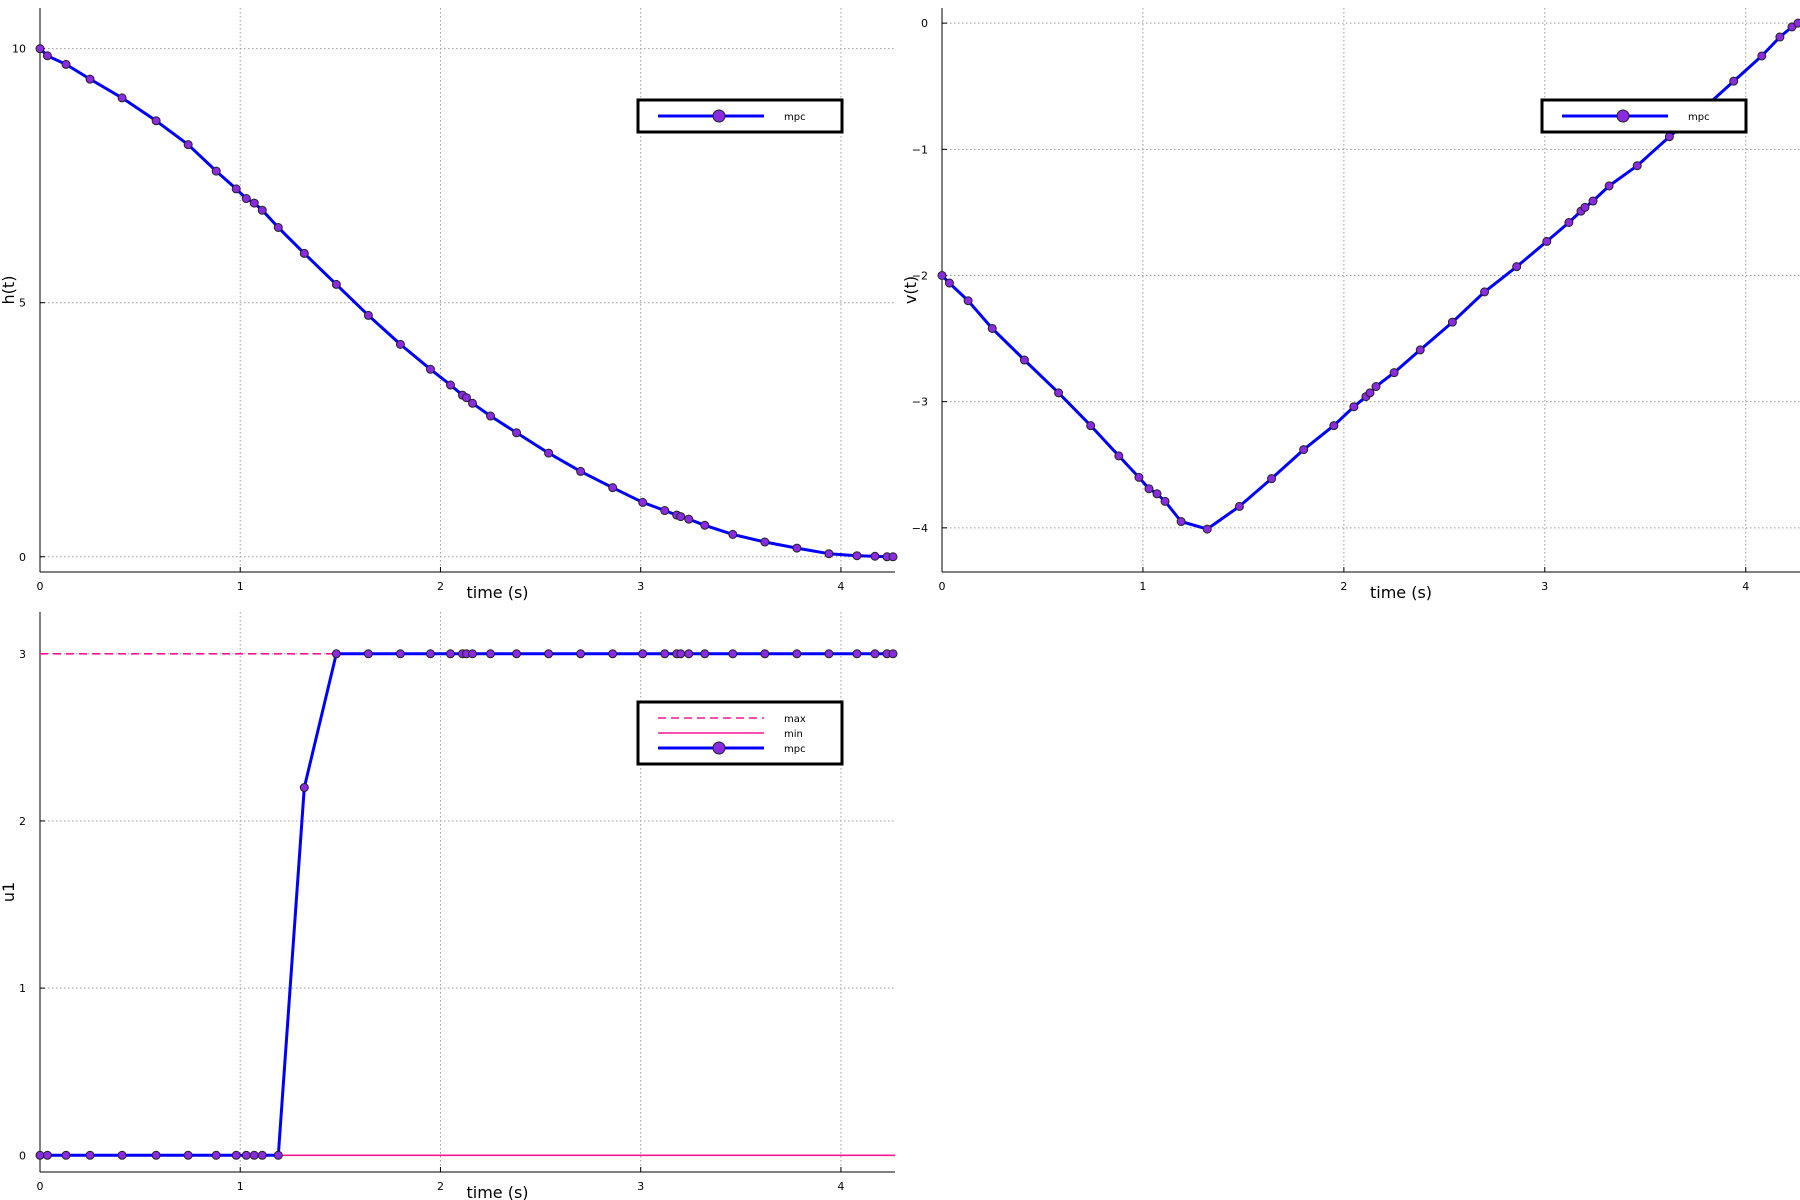 This screenshot has width=1800, height=1200. Describe the element at coordinates (9, 290) in the screenshot. I see `y-axis-label: h(t)` at that location.